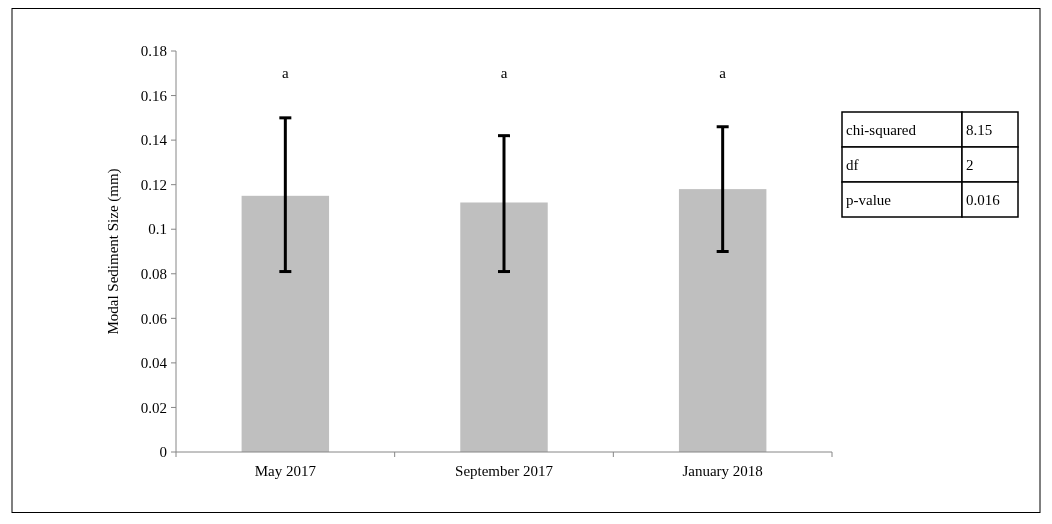 The image size is (1052, 524). What do you see at coordinates (163, 452) in the screenshot?
I see `y-tick-label: 0` at bounding box center [163, 452].